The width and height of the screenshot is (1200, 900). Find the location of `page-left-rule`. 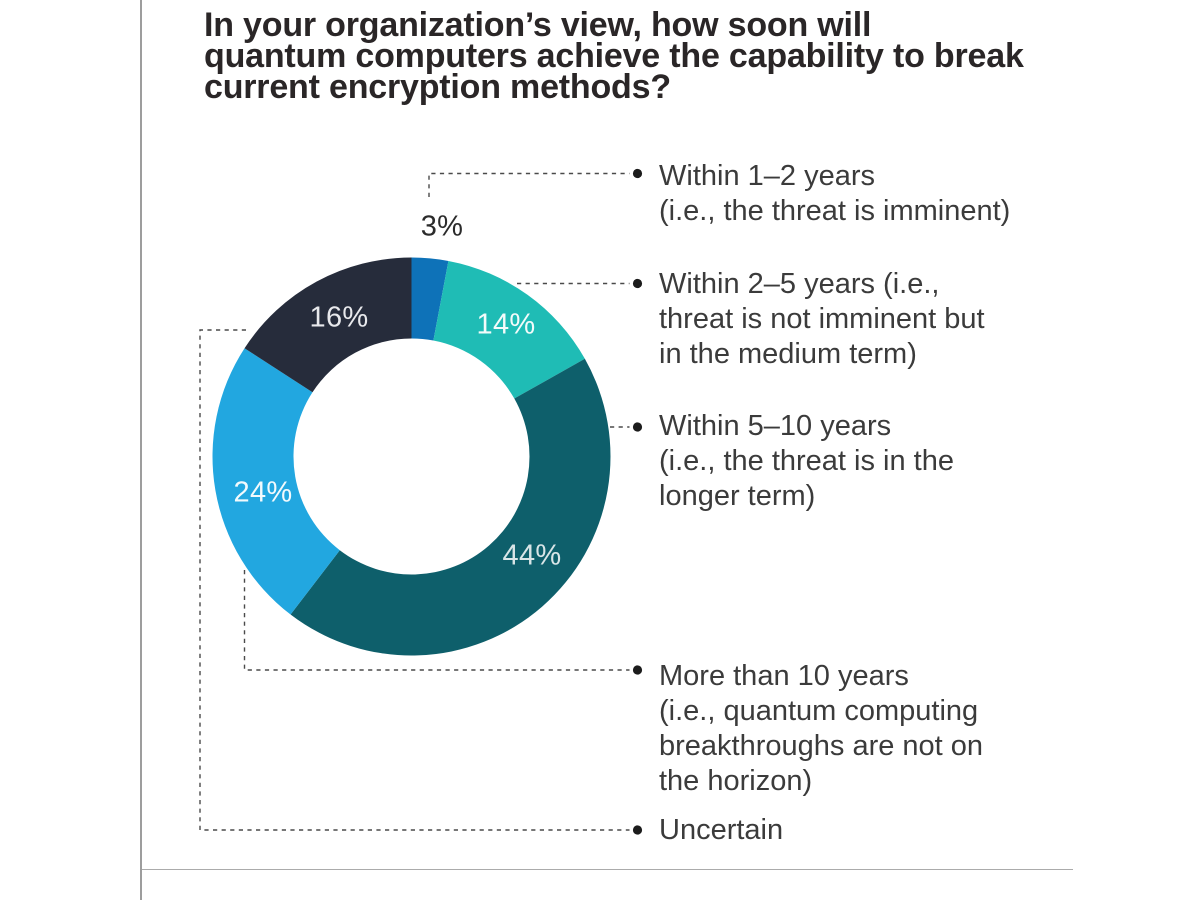

page-left-rule is located at coordinates (141, 450).